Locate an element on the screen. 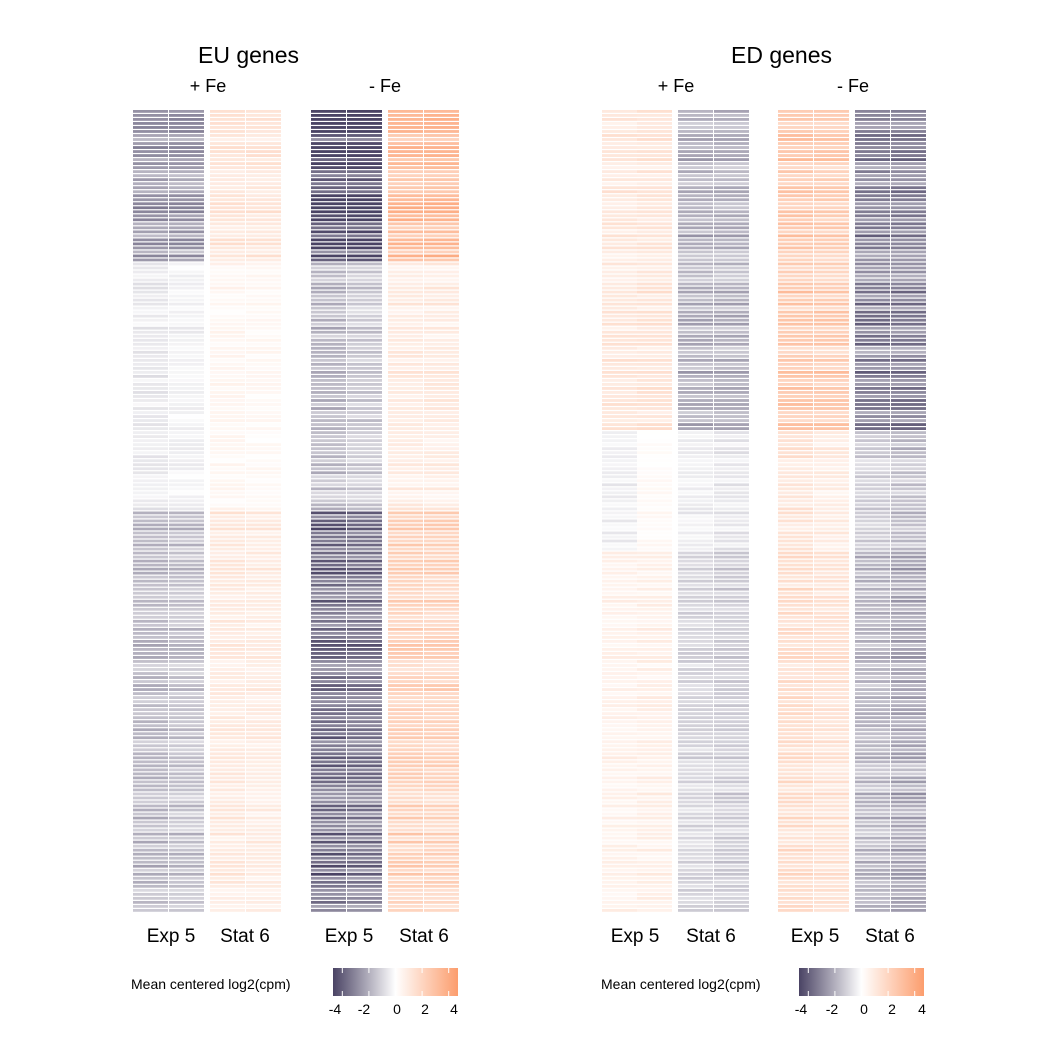 The height and width of the screenshot is (1063, 1063). legend-tick-label: 2 is located at coordinates (892, 1009).